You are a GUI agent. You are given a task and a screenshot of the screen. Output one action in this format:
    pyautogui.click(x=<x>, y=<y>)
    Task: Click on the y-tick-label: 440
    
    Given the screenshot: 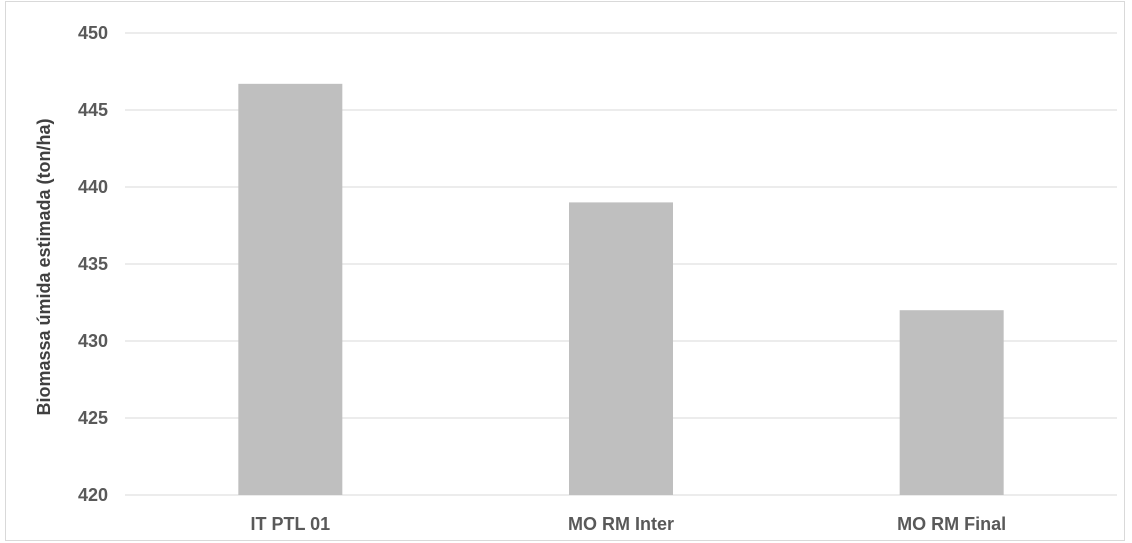 What is the action you would take?
    pyautogui.click(x=93, y=187)
    